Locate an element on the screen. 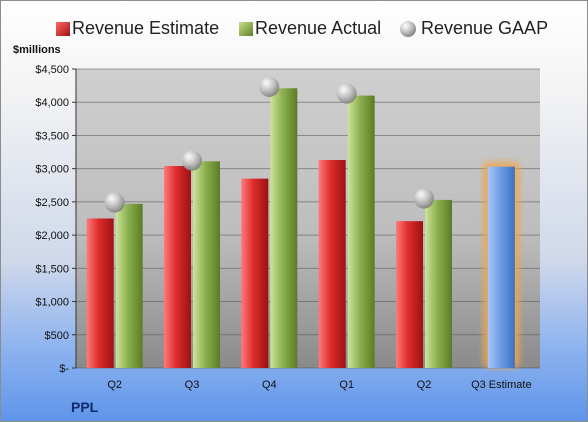 This screenshot has width=588, height=422. y-tick-label: $- is located at coordinates (64, 369).